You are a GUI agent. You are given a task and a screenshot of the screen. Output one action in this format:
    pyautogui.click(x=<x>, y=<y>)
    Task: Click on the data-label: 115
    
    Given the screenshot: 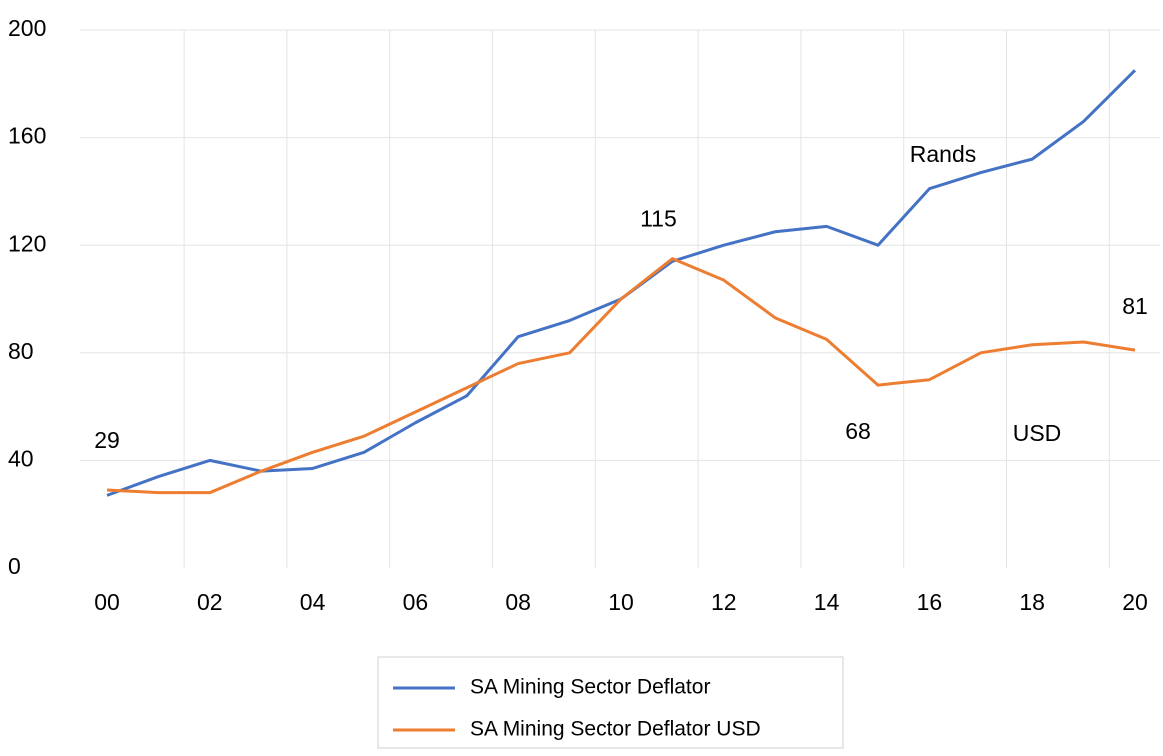 What is the action you would take?
    pyautogui.click(x=658, y=219)
    